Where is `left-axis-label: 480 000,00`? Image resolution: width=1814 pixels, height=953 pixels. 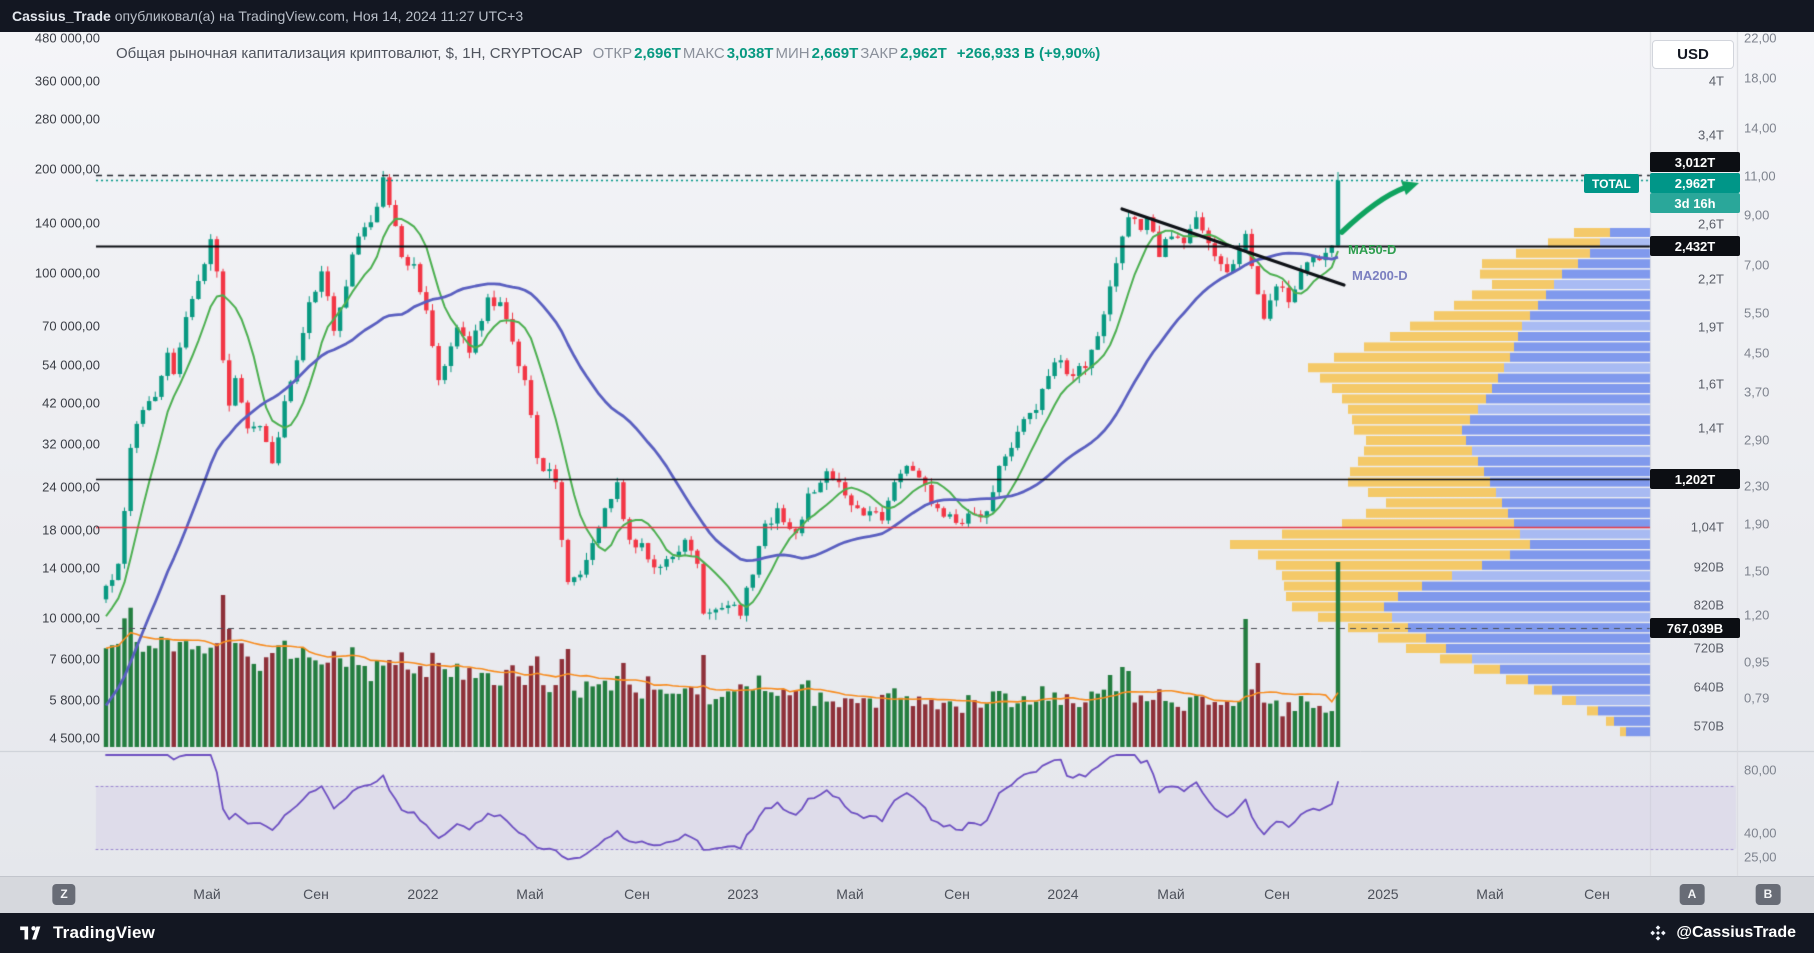
left-axis-label: 480 000,00 is located at coordinates (67, 38).